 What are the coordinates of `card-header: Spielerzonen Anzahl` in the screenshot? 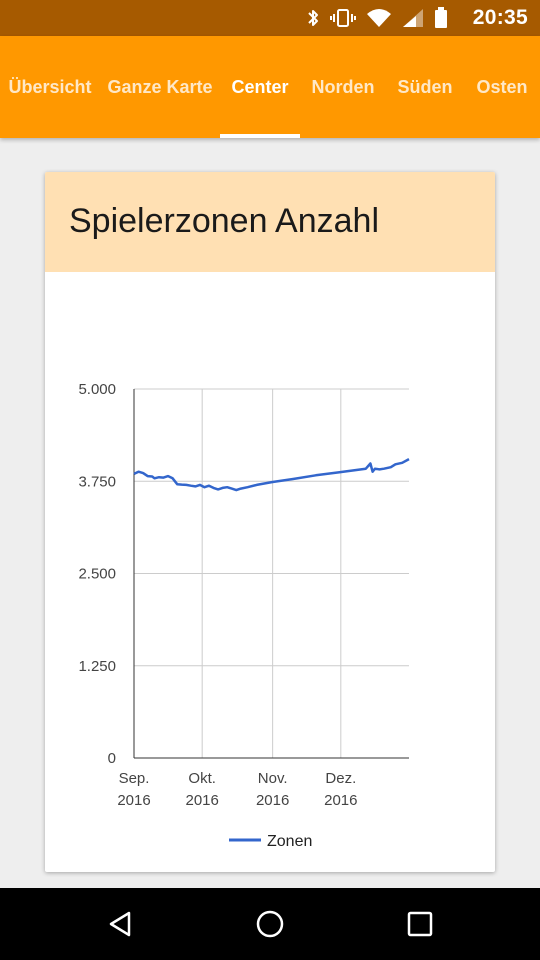 It's located at (270, 222).